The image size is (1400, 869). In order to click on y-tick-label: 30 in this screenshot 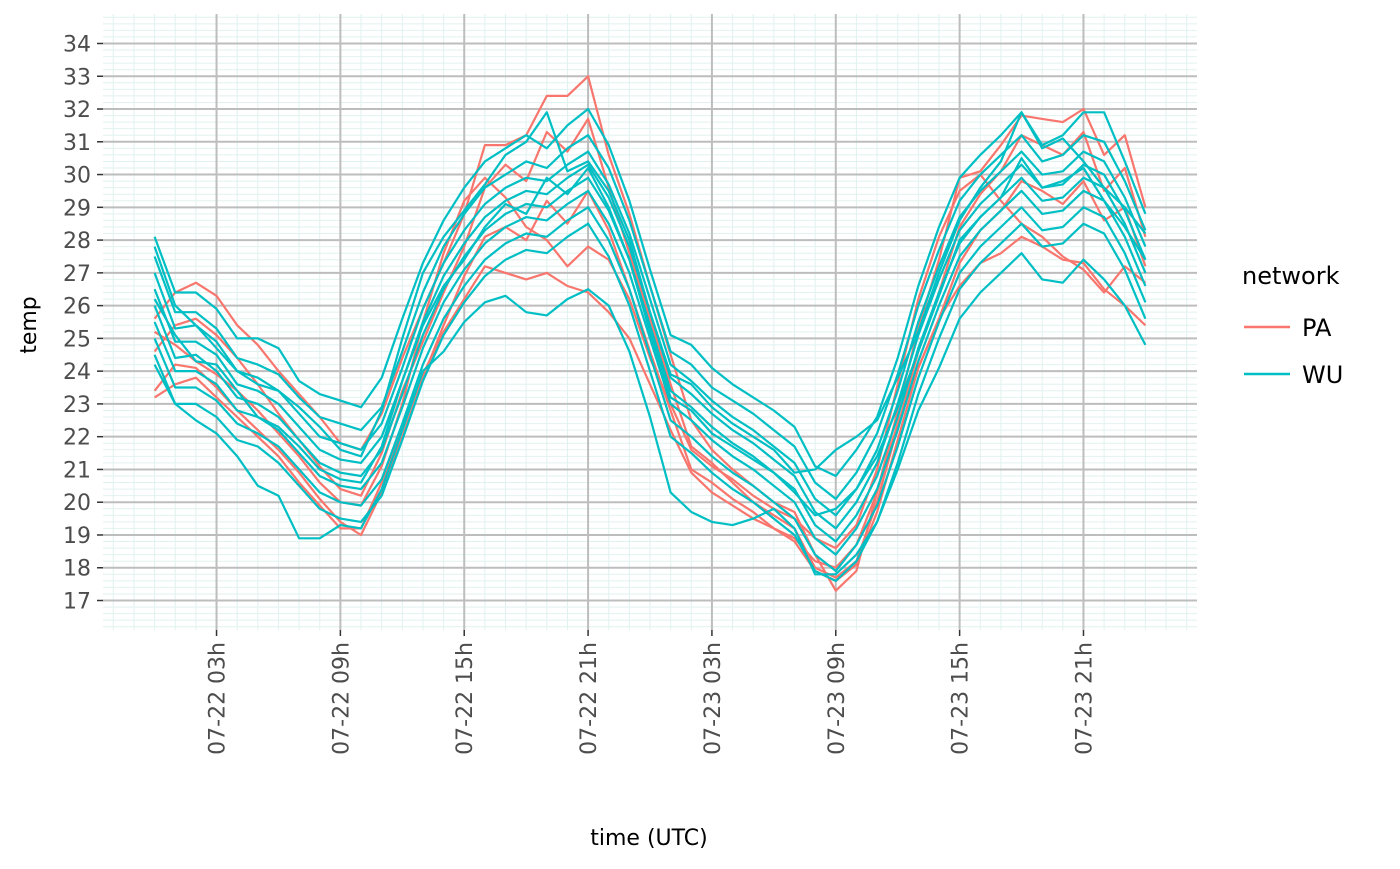, I will do `click(77, 176)`.